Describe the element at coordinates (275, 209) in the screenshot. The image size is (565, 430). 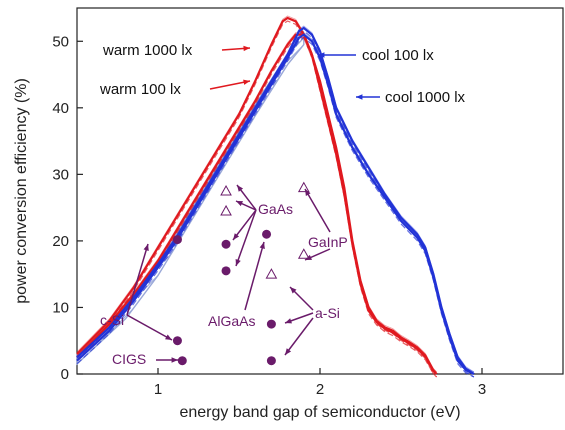
I see `material-label-gaas: GaAs` at that location.